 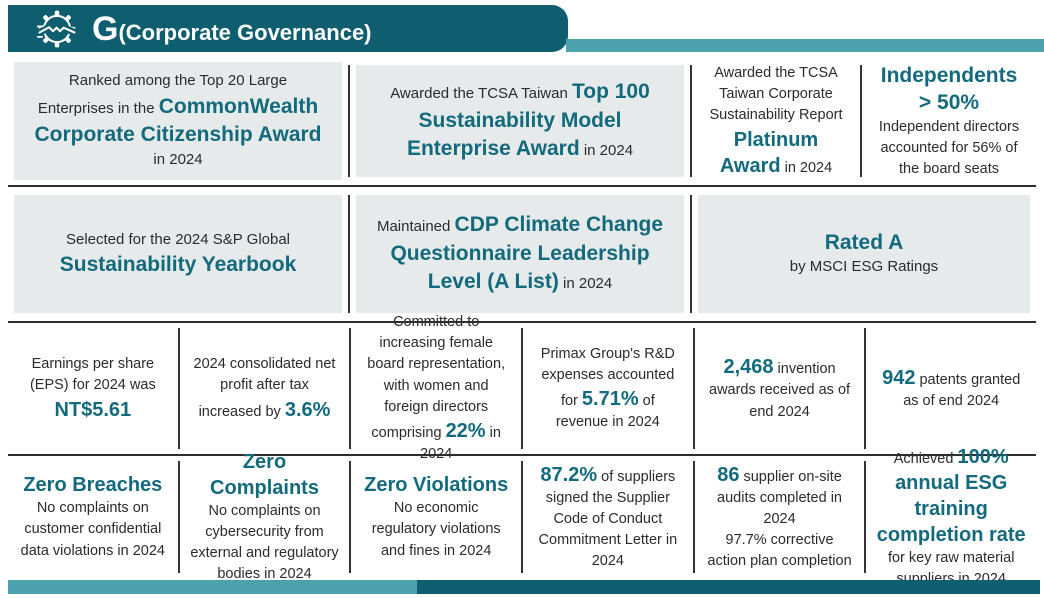 I want to click on stat-body: by MSCI ESG Ratings, so click(x=864, y=267).